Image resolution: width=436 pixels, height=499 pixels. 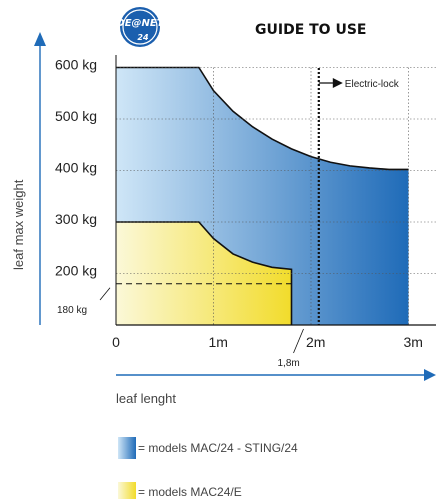 What do you see at coordinates (218, 342) in the screenshot?
I see `x-tick-label: 1m` at bounding box center [218, 342].